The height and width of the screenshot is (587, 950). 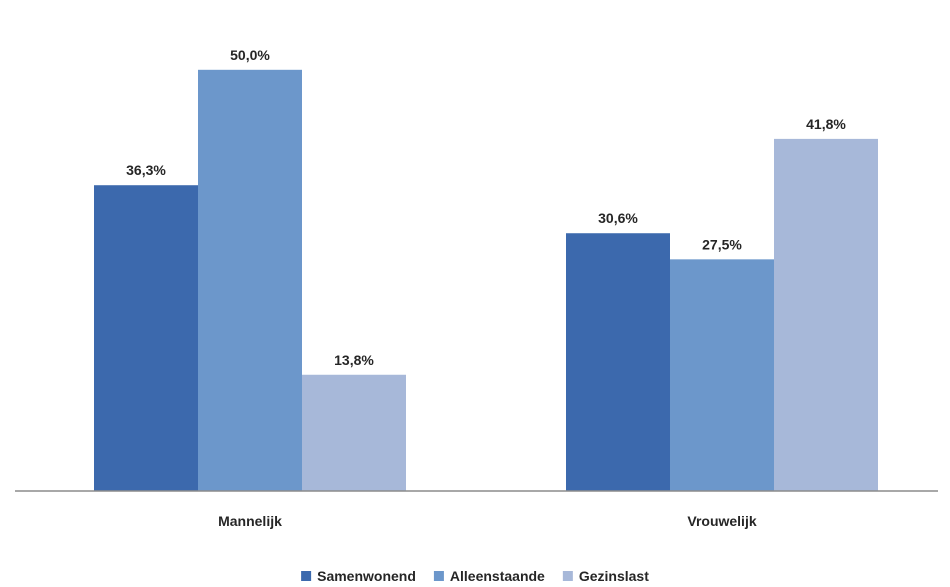 What do you see at coordinates (497, 576) in the screenshot?
I see `legend-label-alleenstaande: Alleenstaande` at bounding box center [497, 576].